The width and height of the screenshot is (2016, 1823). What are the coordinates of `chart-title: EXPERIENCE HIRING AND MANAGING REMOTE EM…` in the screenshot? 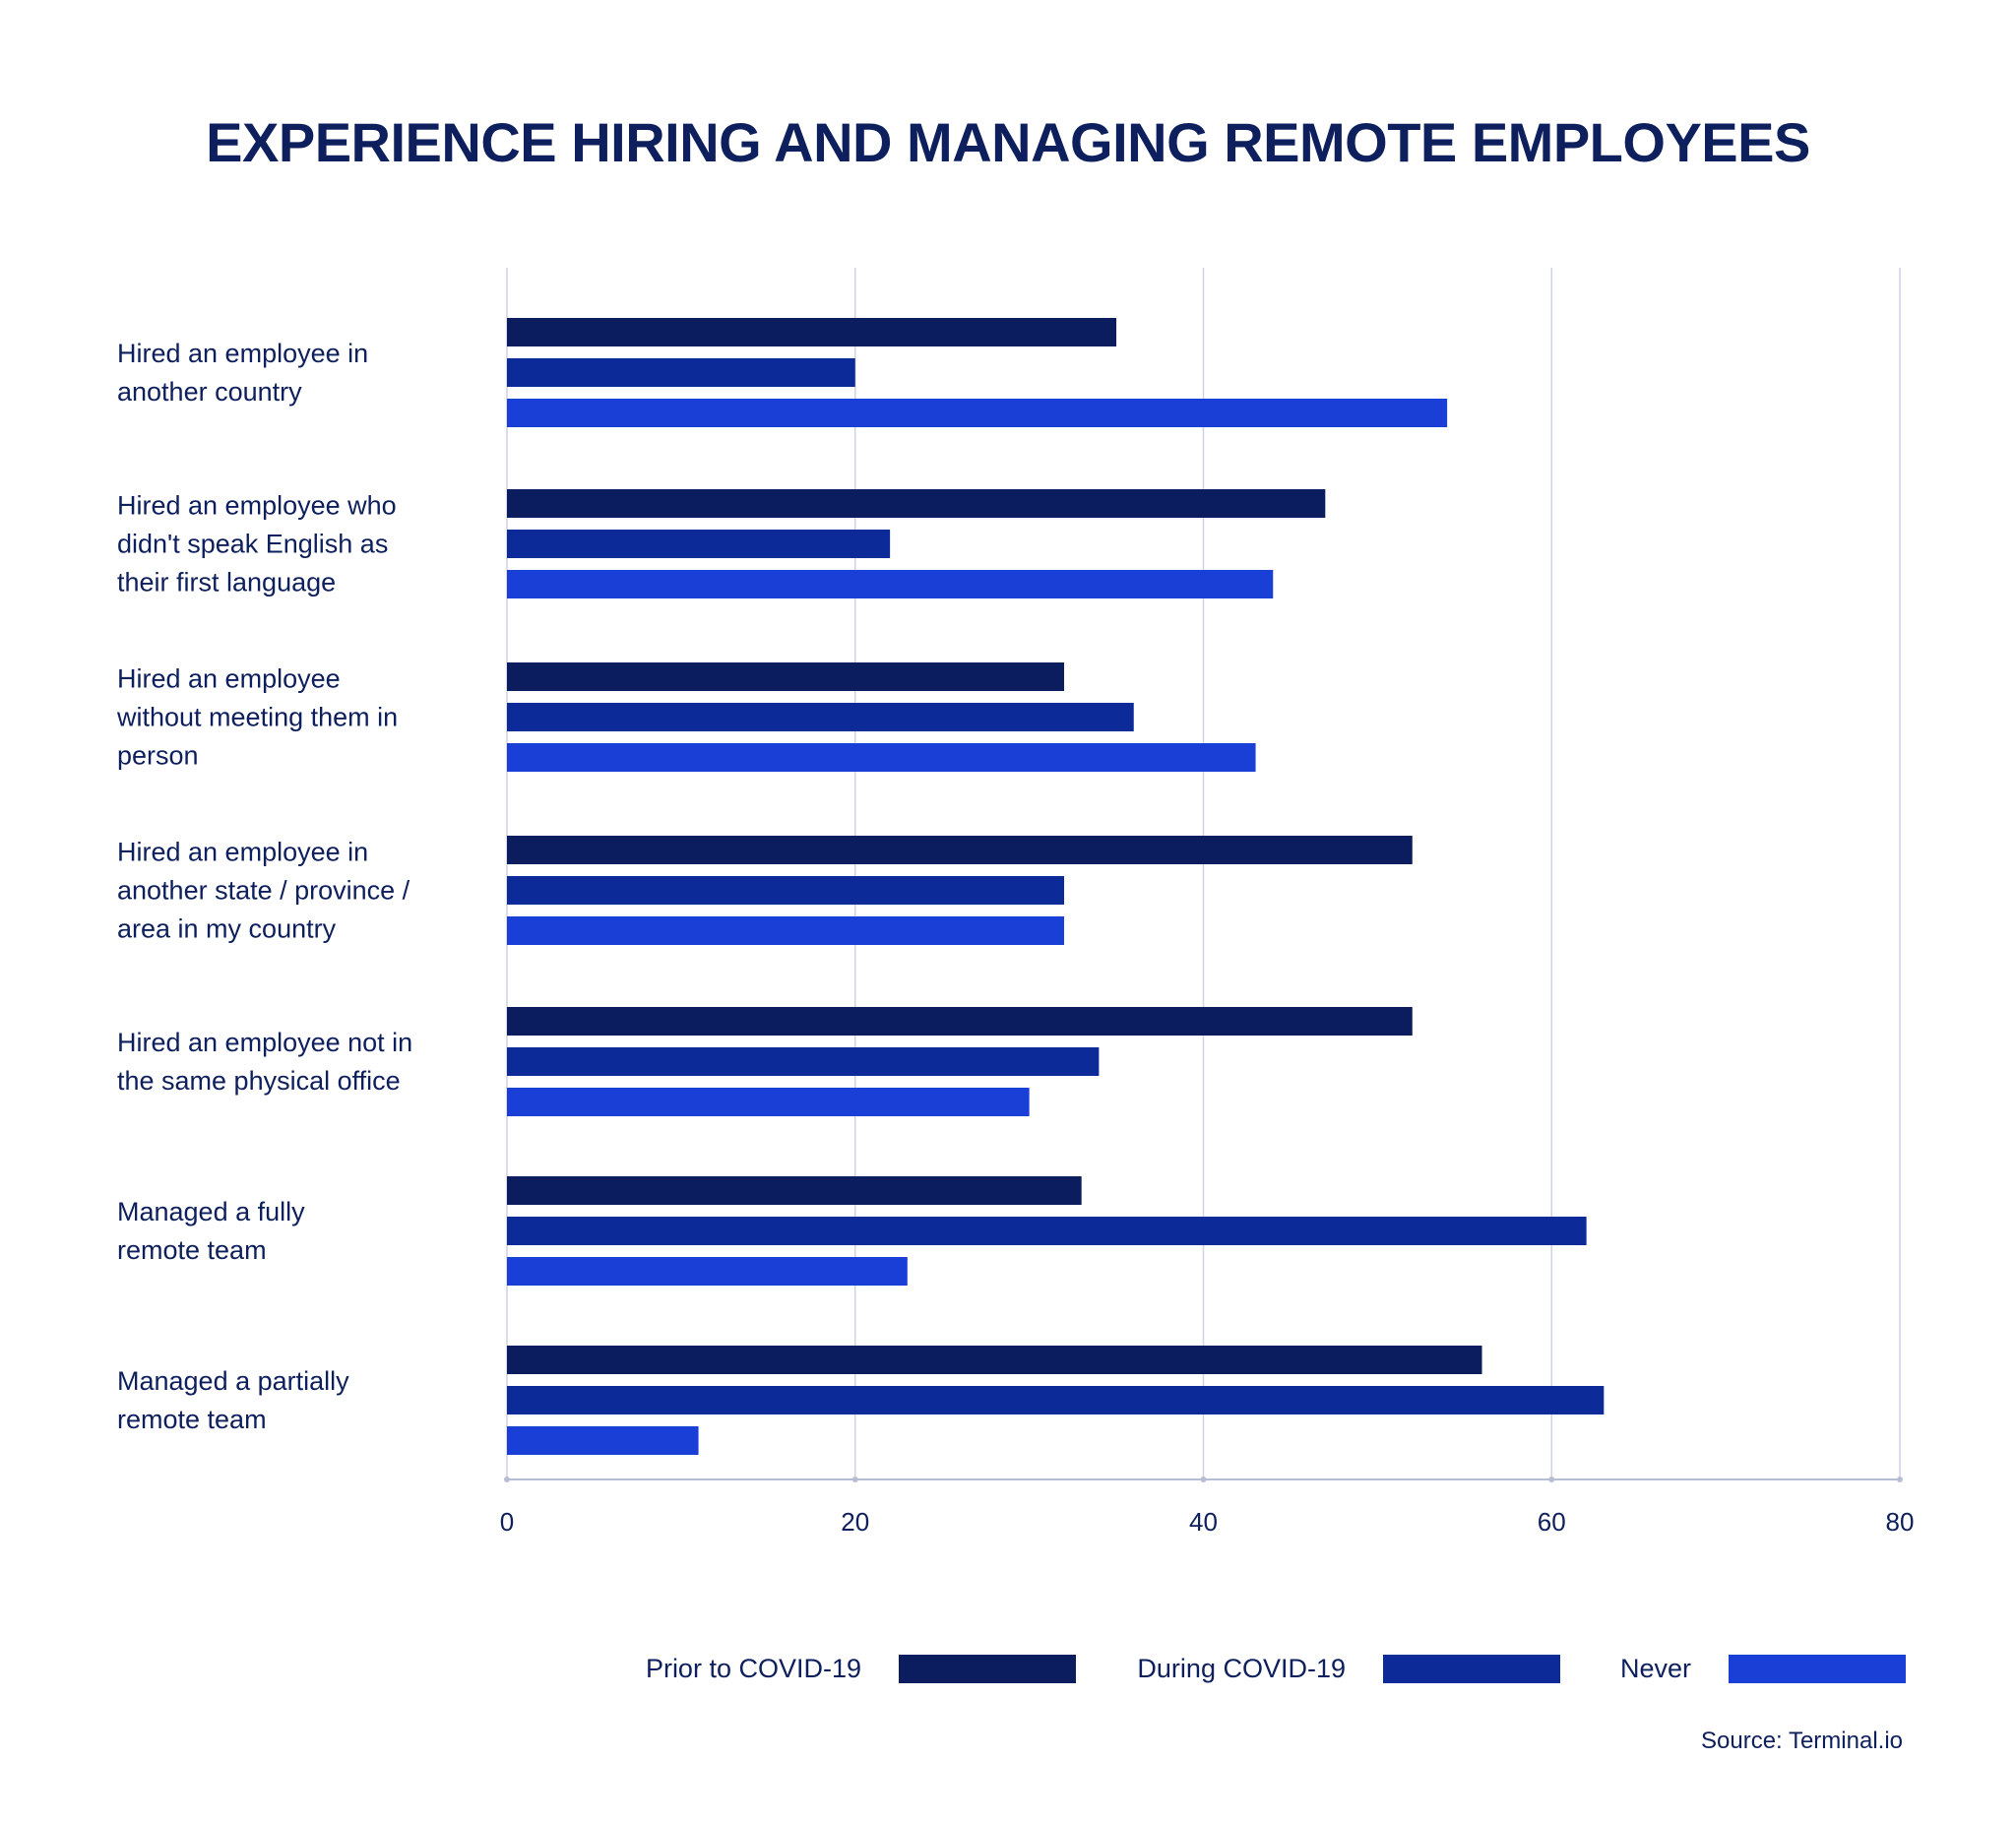 It's located at (1008, 142).